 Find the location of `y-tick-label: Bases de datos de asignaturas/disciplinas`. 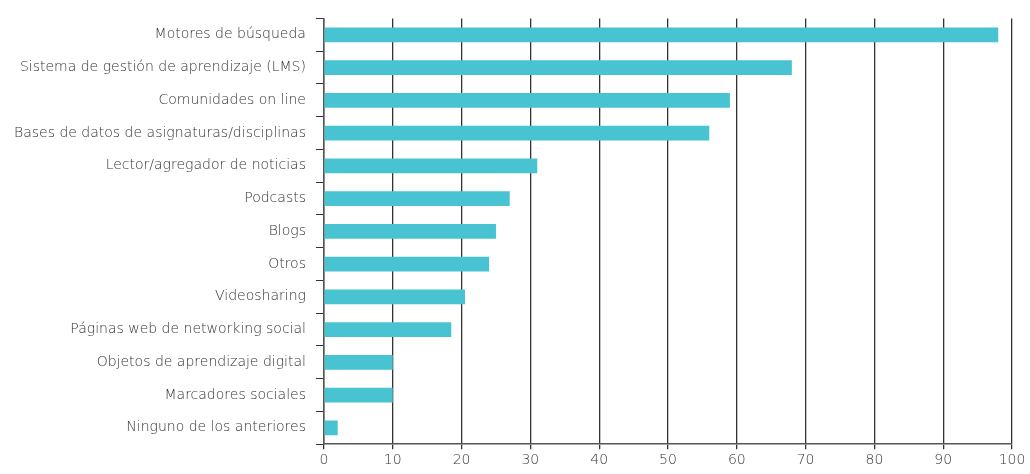

y-tick-label: Bases de datos de asignaturas/disciplinas is located at coordinates (159, 131).